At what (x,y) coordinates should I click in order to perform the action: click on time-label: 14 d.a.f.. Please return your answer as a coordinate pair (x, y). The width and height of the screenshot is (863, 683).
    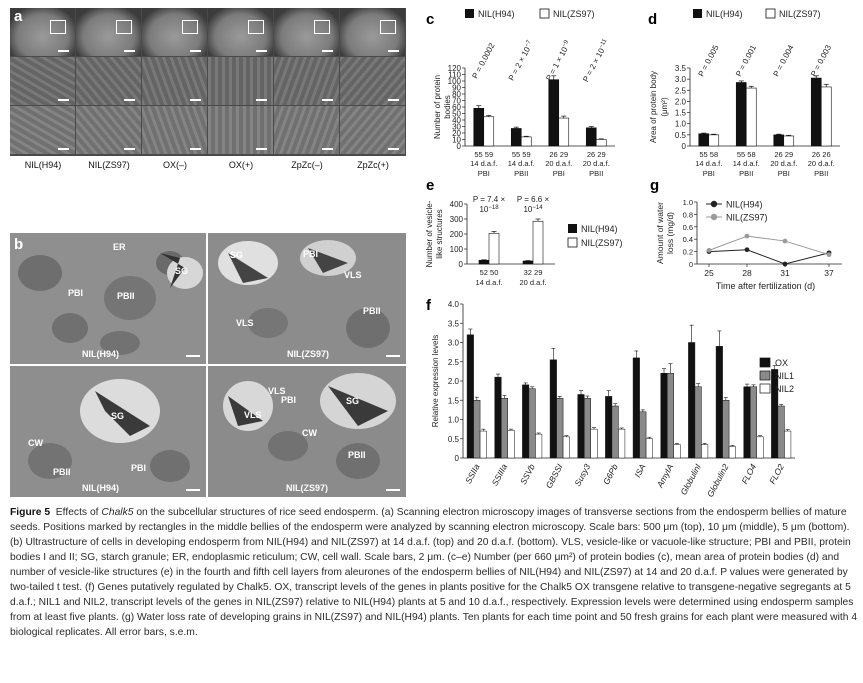
    Looking at the image, I should click on (488, 282).